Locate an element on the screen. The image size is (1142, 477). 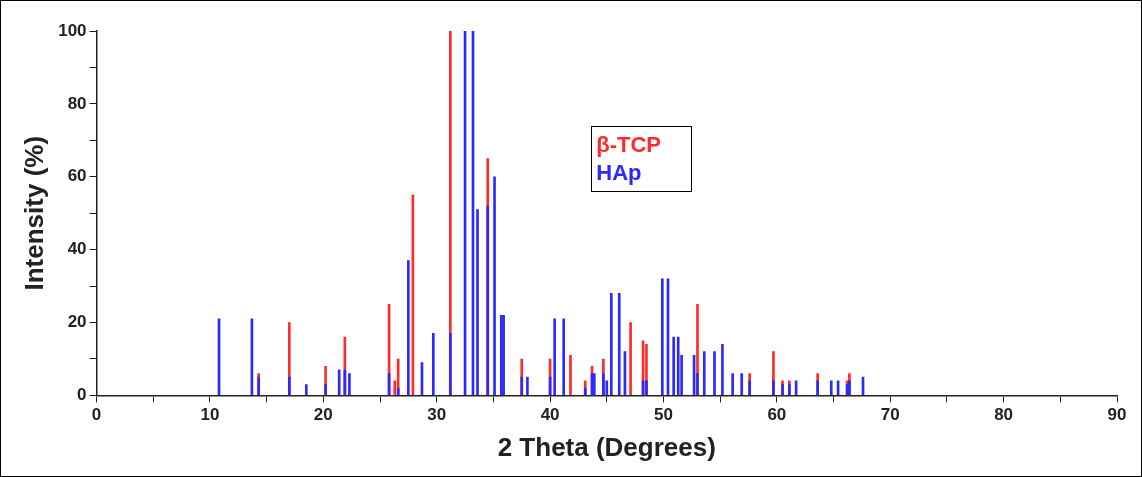
text: β-TCP is located at coordinates (629, 145).